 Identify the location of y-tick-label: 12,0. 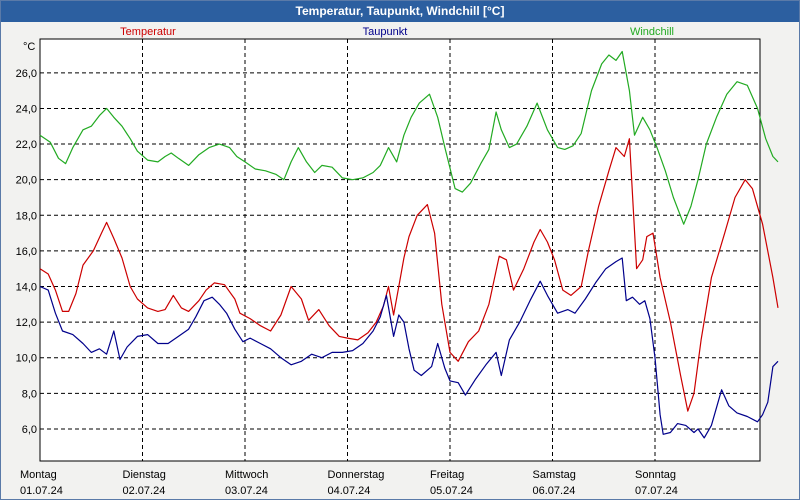
(26, 323).